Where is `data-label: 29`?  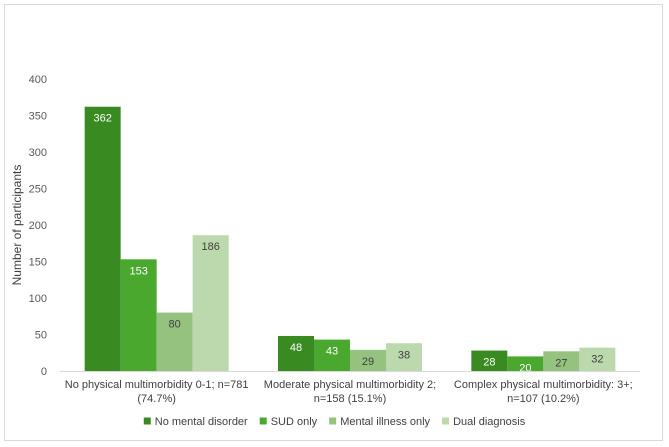
data-label: 29 is located at coordinates (368, 362).